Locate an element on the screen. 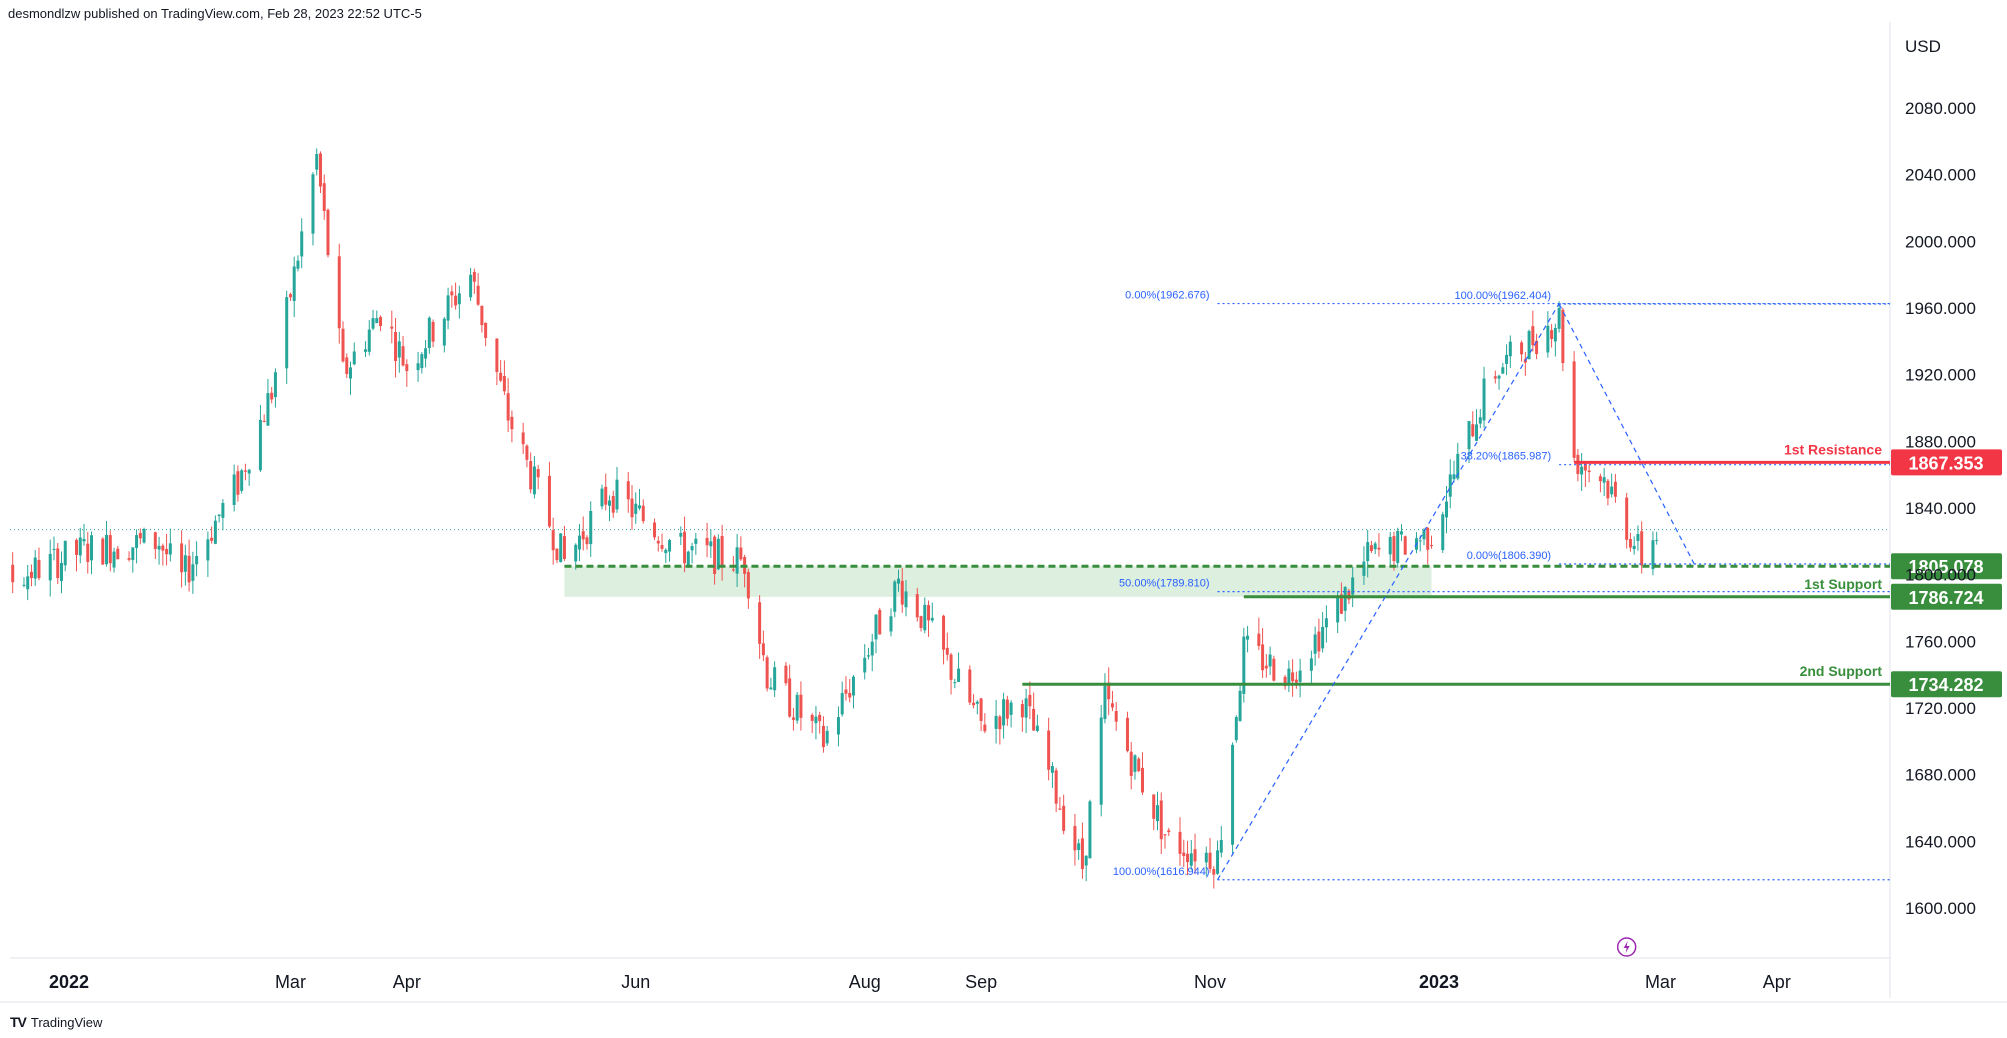  lightning-icon-bolt is located at coordinates (1626, 947).